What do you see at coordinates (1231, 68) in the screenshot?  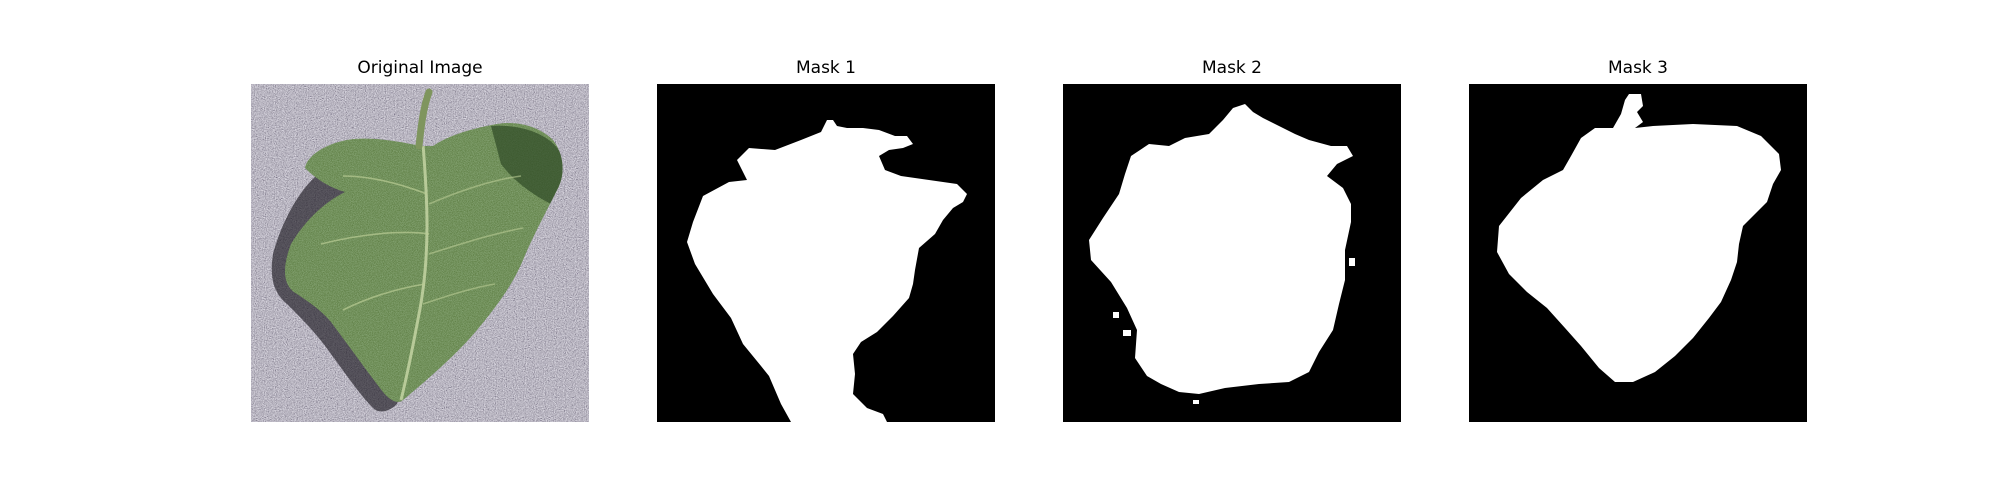 I see `panel-title-mask-2: Mask 2` at bounding box center [1231, 68].